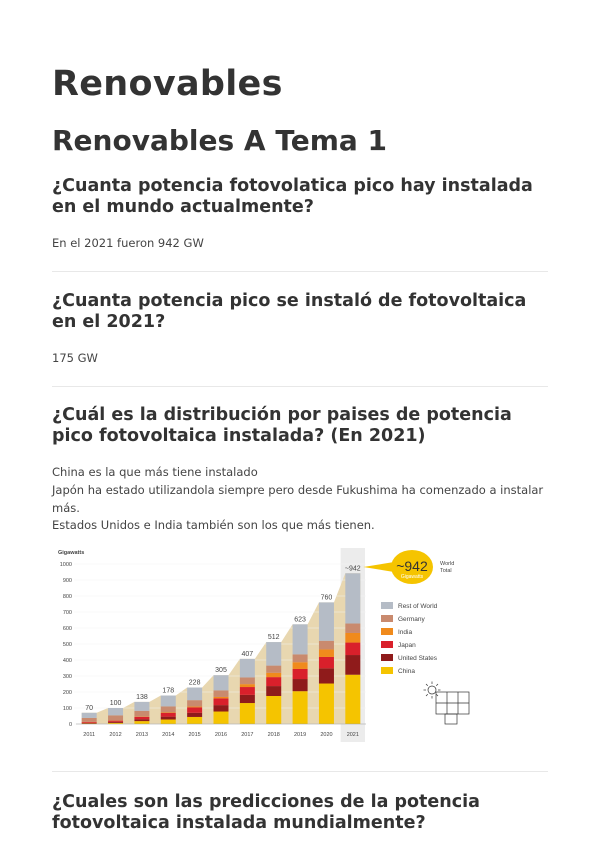 The height and width of the screenshot is (848, 599). Describe the element at coordinates (221, 648) in the screenshot. I see `cumulative-area` at that location.